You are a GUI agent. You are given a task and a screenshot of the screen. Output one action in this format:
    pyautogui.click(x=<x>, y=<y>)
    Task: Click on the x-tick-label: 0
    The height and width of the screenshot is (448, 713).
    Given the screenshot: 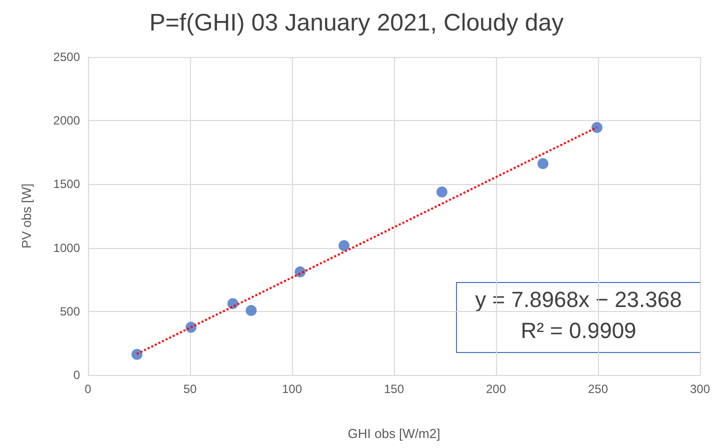 What is the action you would take?
    pyautogui.click(x=88, y=389)
    